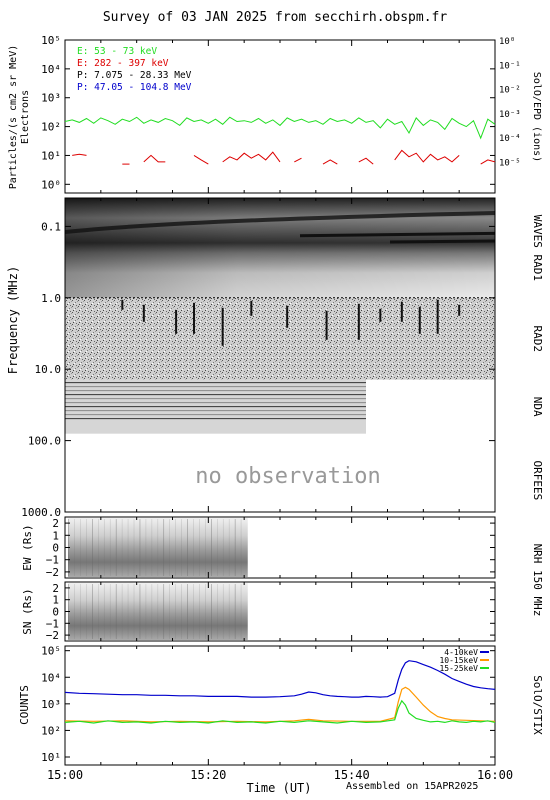  What do you see at coordinates (510, 115) in the screenshot?
I see `particles-right-tick-label: 10⁻³` at bounding box center [510, 115].